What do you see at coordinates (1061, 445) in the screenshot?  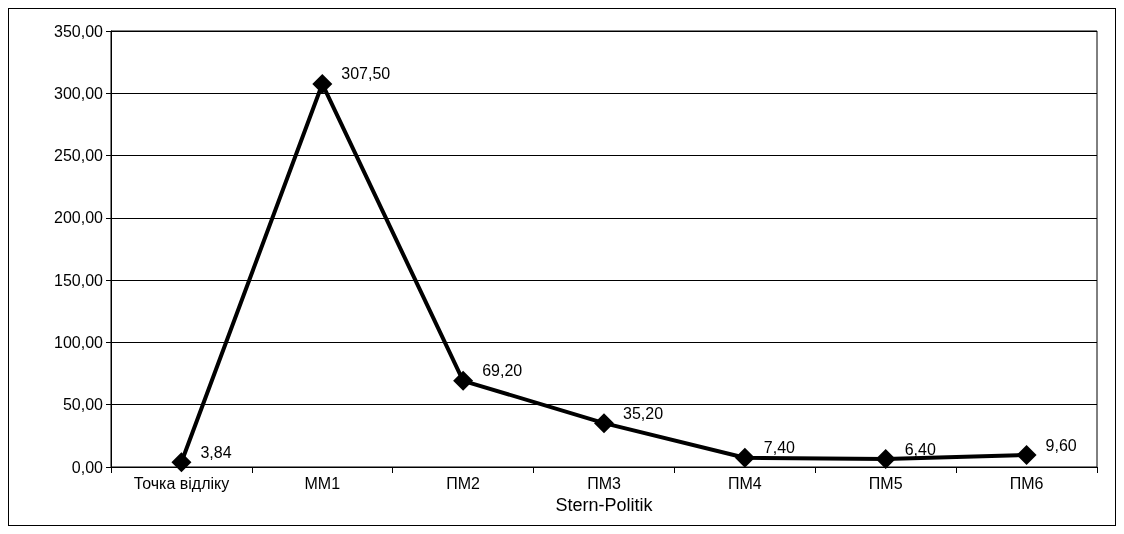 I see `data-label: 9,60` at bounding box center [1061, 445].